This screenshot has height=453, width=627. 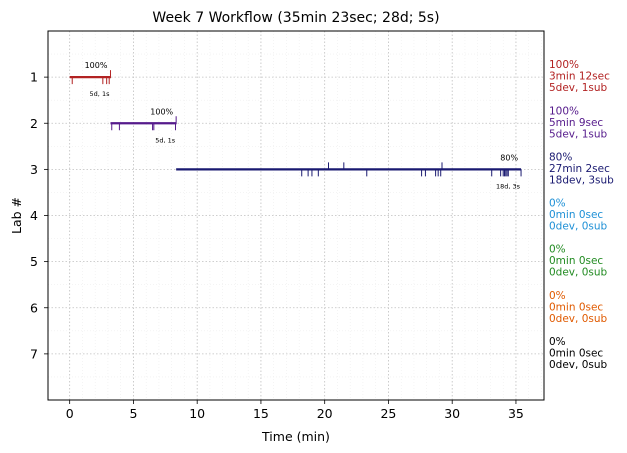 I want to click on y-tick-label: 2, so click(x=34, y=123).